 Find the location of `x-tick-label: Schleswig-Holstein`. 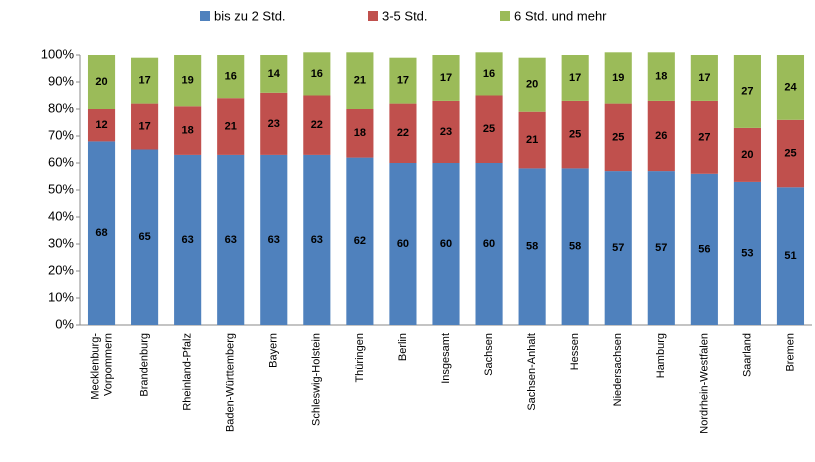

x-tick-label: Schleswig-Holstein is located at coordinates (317, 379).